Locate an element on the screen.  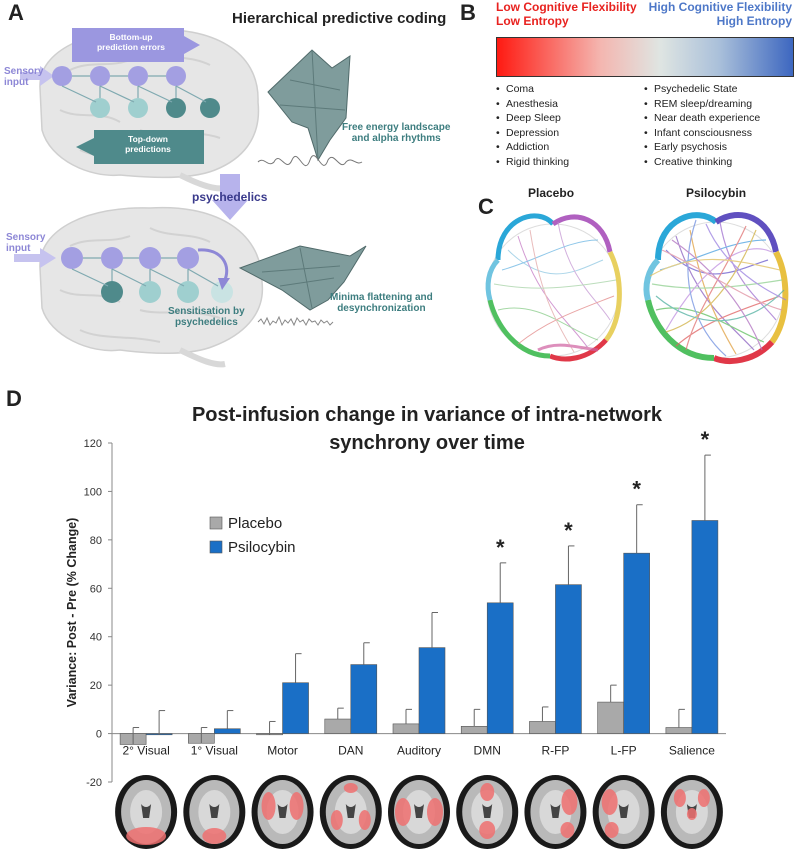
placebo-network-label: Placebo is located at coordinates (551, 193).